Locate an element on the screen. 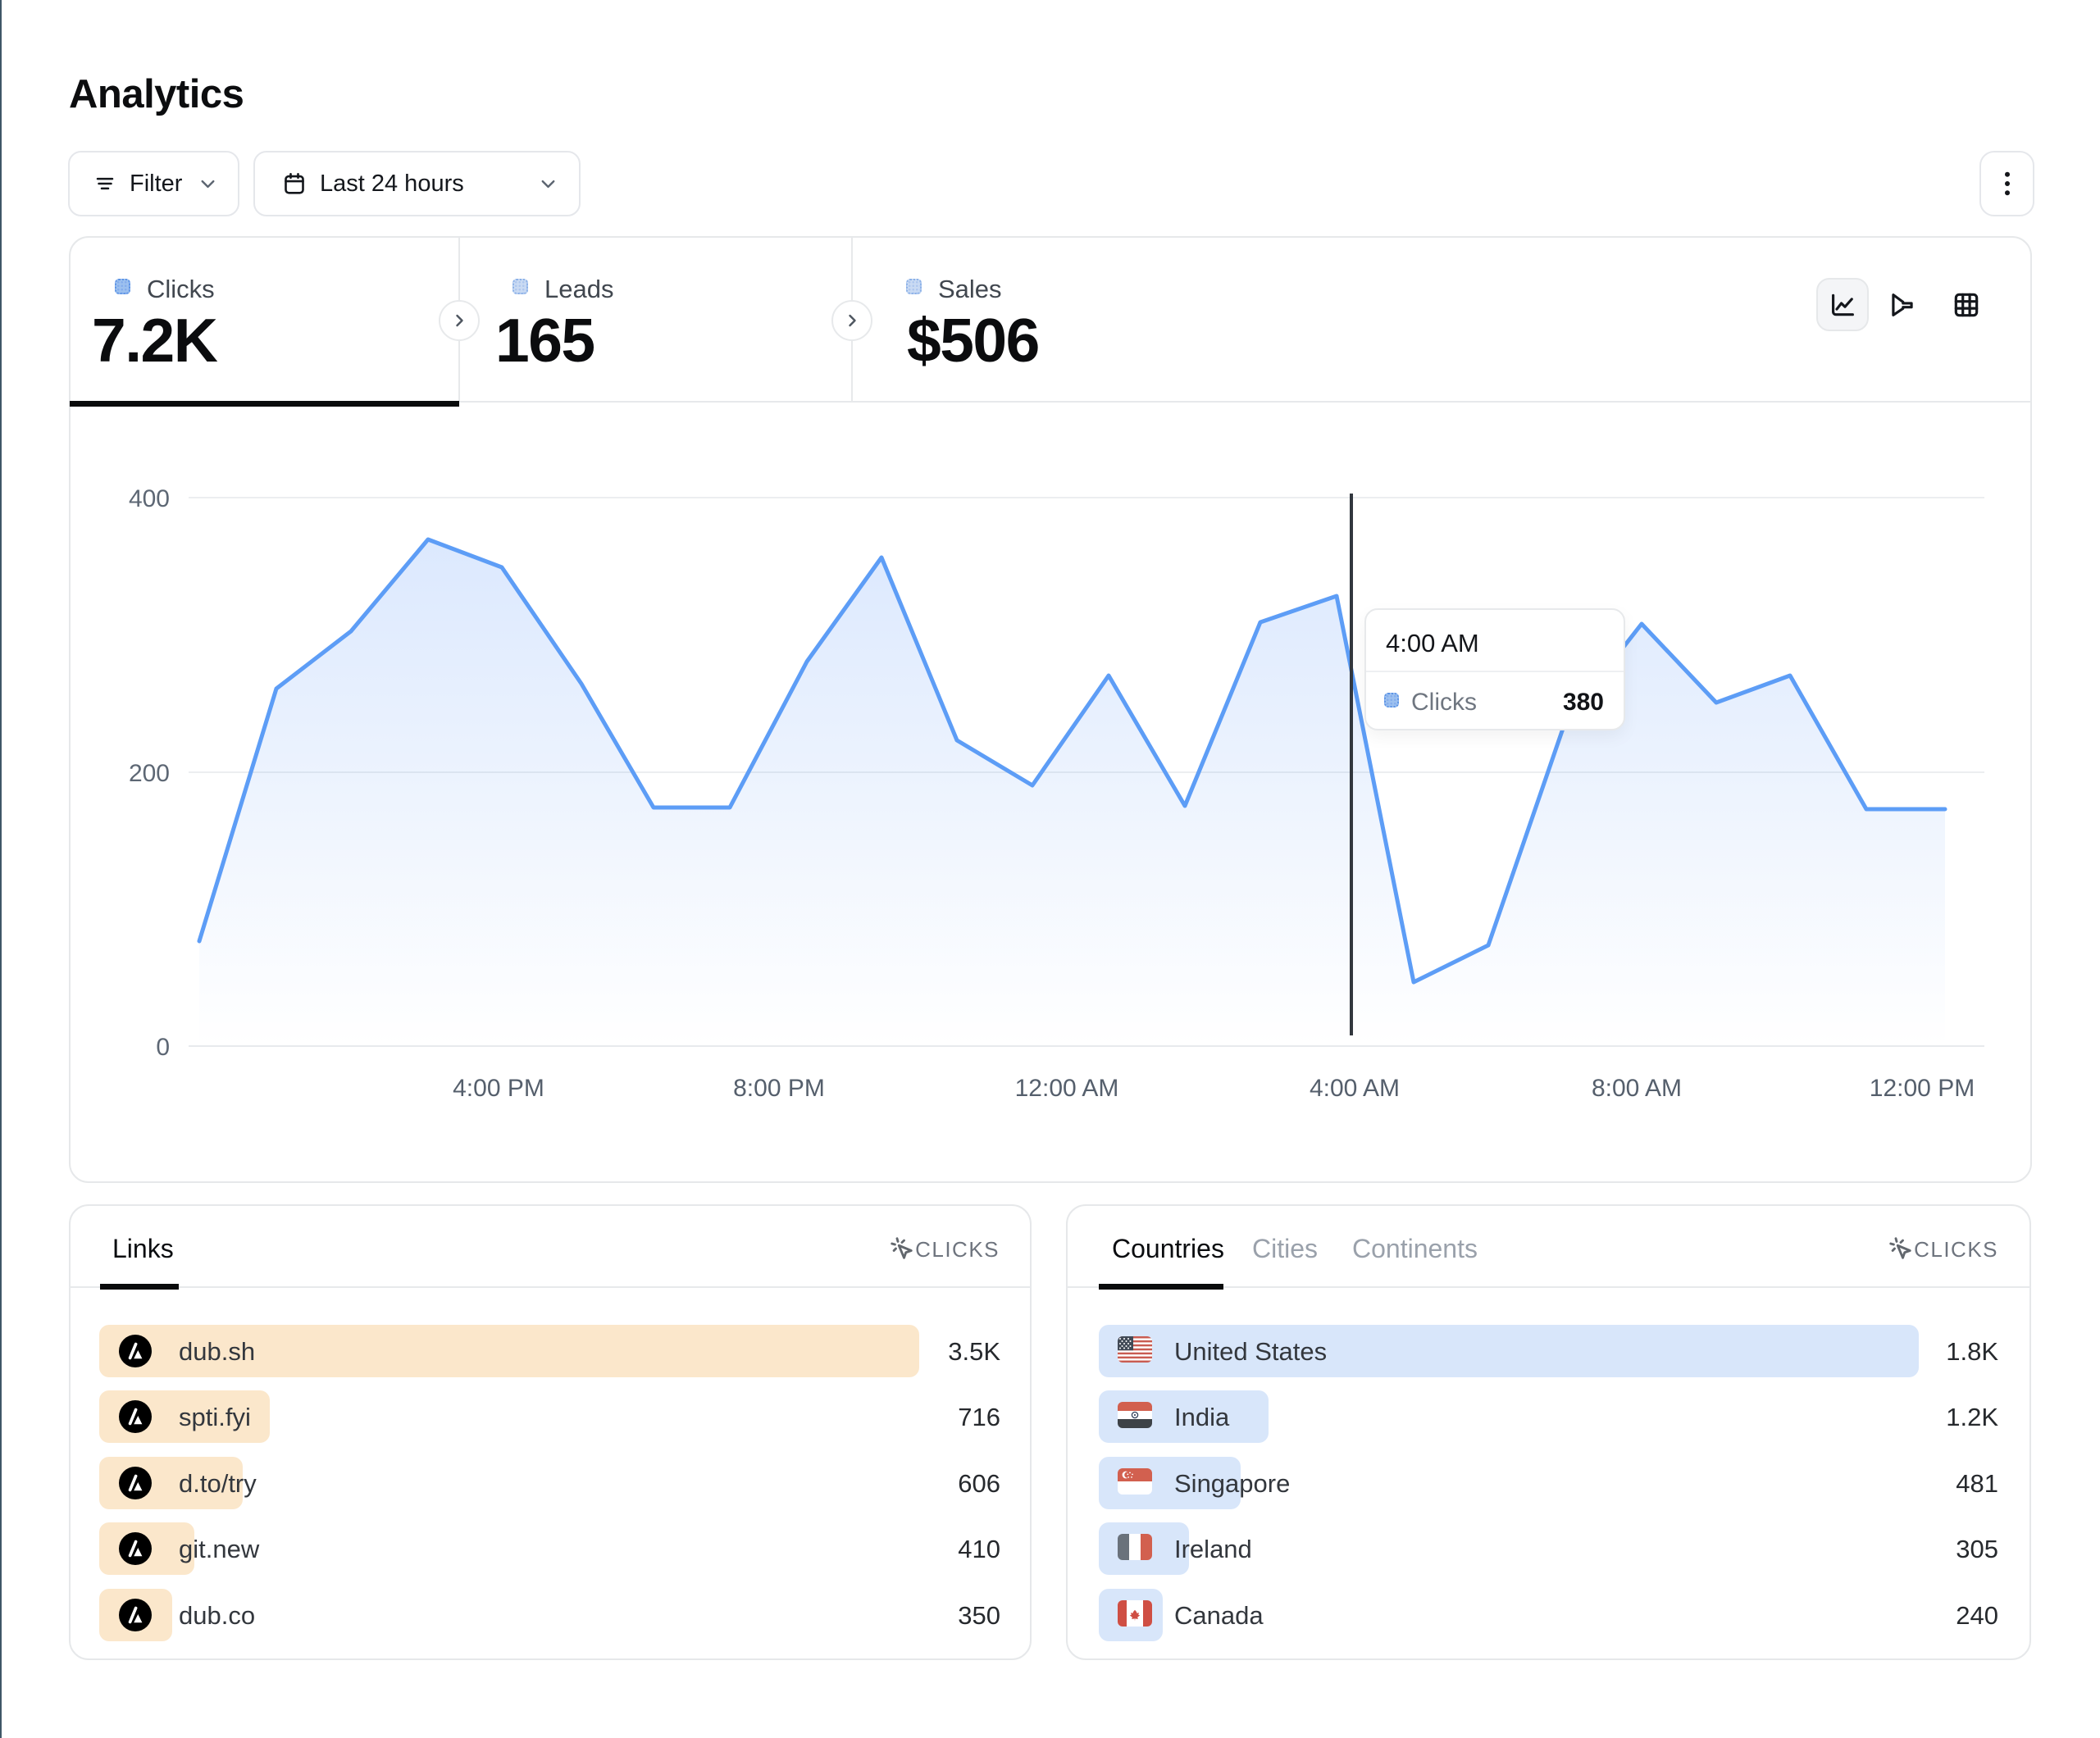 The image size is (2100, 1738). svg-text: 8:00 PM is located at coordinates (779, 1088).